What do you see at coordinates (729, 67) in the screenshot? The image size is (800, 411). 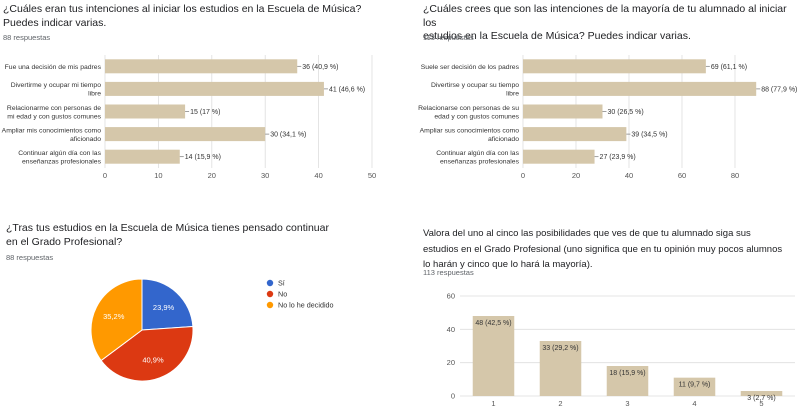 I see `chart2-data-label-0: 69 (61,1 %)` at bounding box center [729, 67].